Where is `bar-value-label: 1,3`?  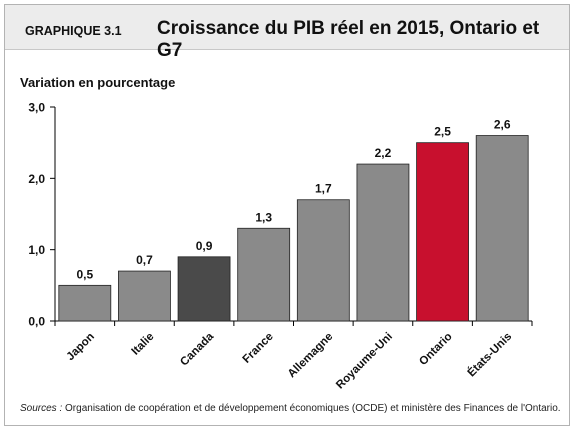
bar-value-label: 1,3 is located at coordinates (263, 217).